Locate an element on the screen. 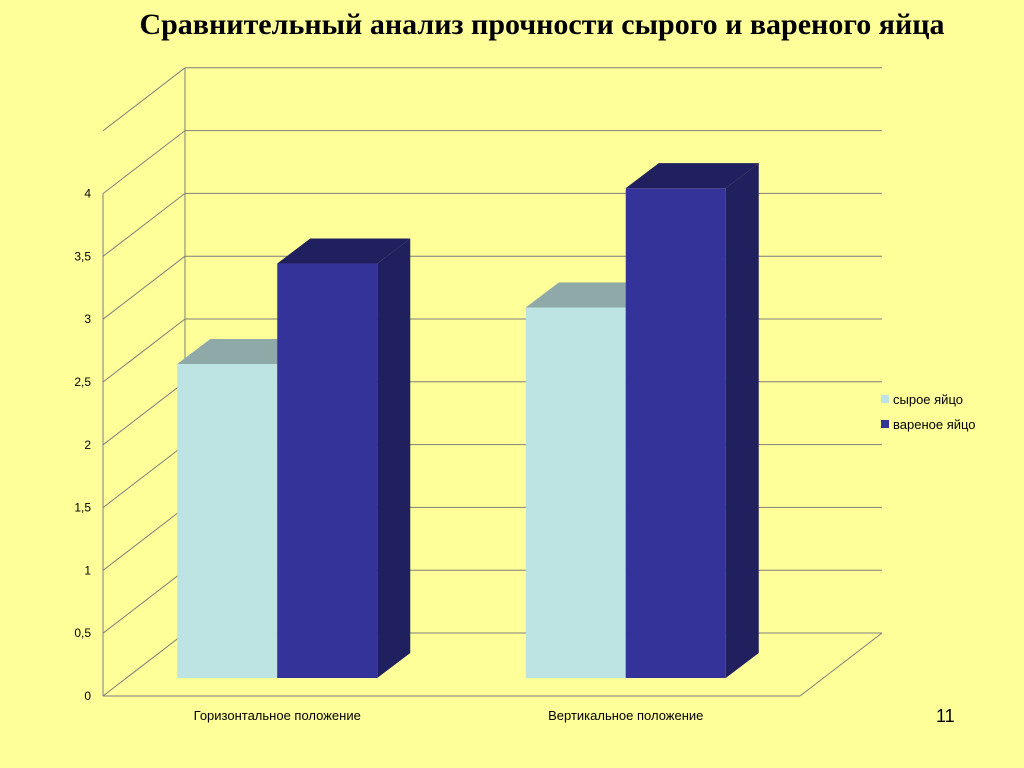 The width and height of the screenshot is (1024, 768). legend-label: сырое яйцо is located at coordinates (928, 399).